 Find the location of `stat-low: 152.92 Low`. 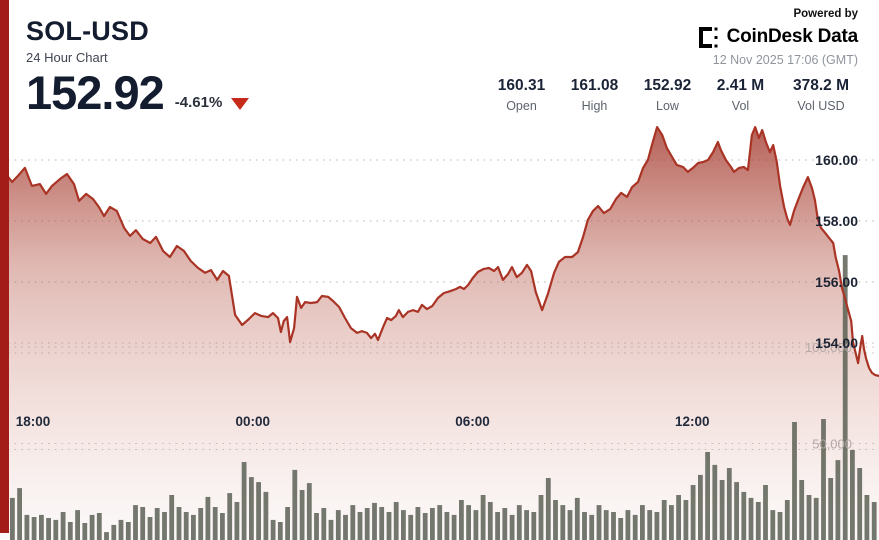

stat-low: 152.92 Low is located at coordinates (667, 95).